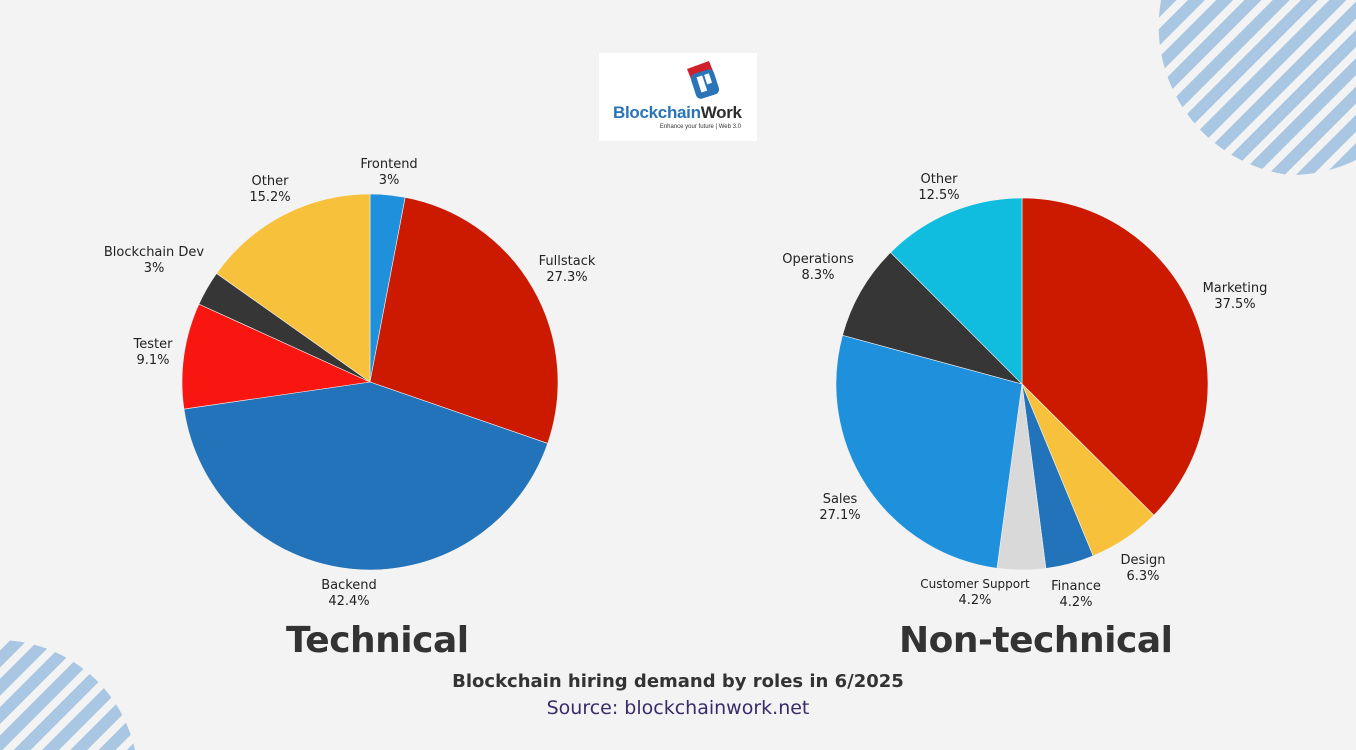 The width and height of the screenshot is (1356, 750). What do you see at coordinates (567, 261) in the screenshot?
I see `slice-label-fullstack: Fullstack` at bounding box center [567, 261].